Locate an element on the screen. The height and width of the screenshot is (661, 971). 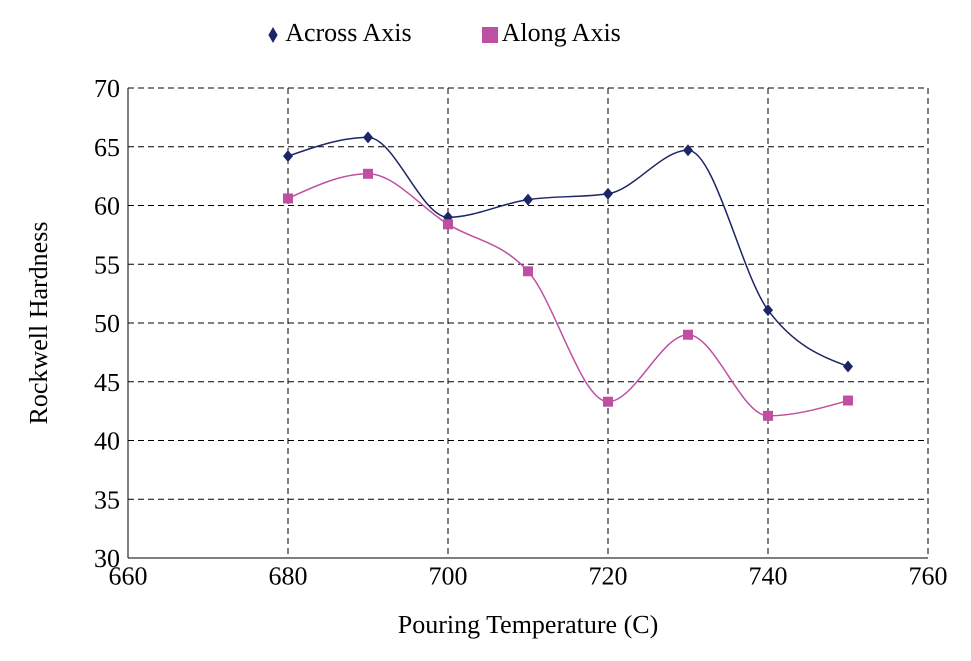
y-axis-title: Rockwell Hardness is located at coordinates (39, 323).